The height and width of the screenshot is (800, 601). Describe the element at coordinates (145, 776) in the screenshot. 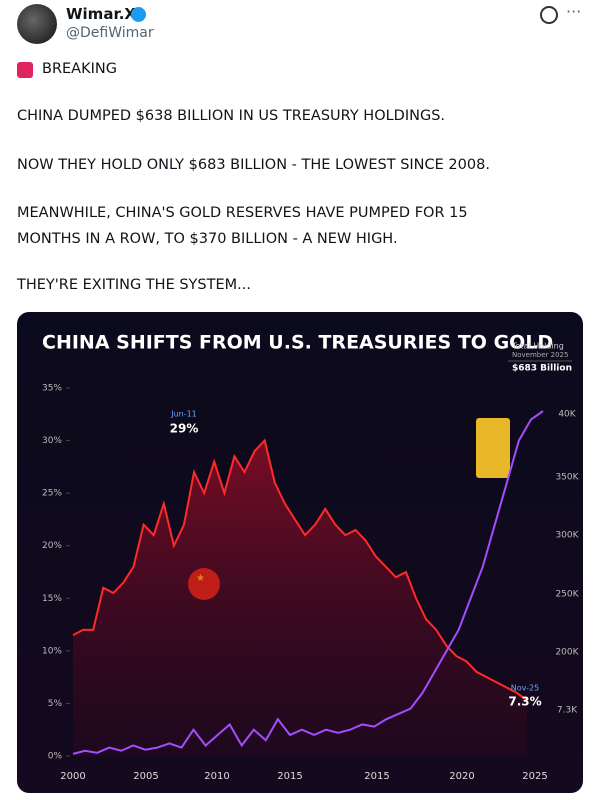

I see `x-tick-label: 2005` at that location.